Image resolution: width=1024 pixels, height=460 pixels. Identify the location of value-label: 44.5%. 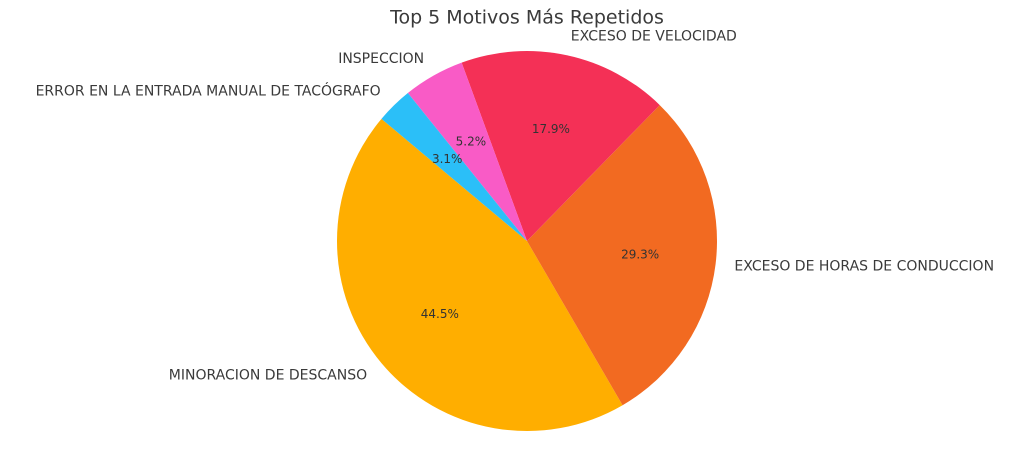
(440, 314).